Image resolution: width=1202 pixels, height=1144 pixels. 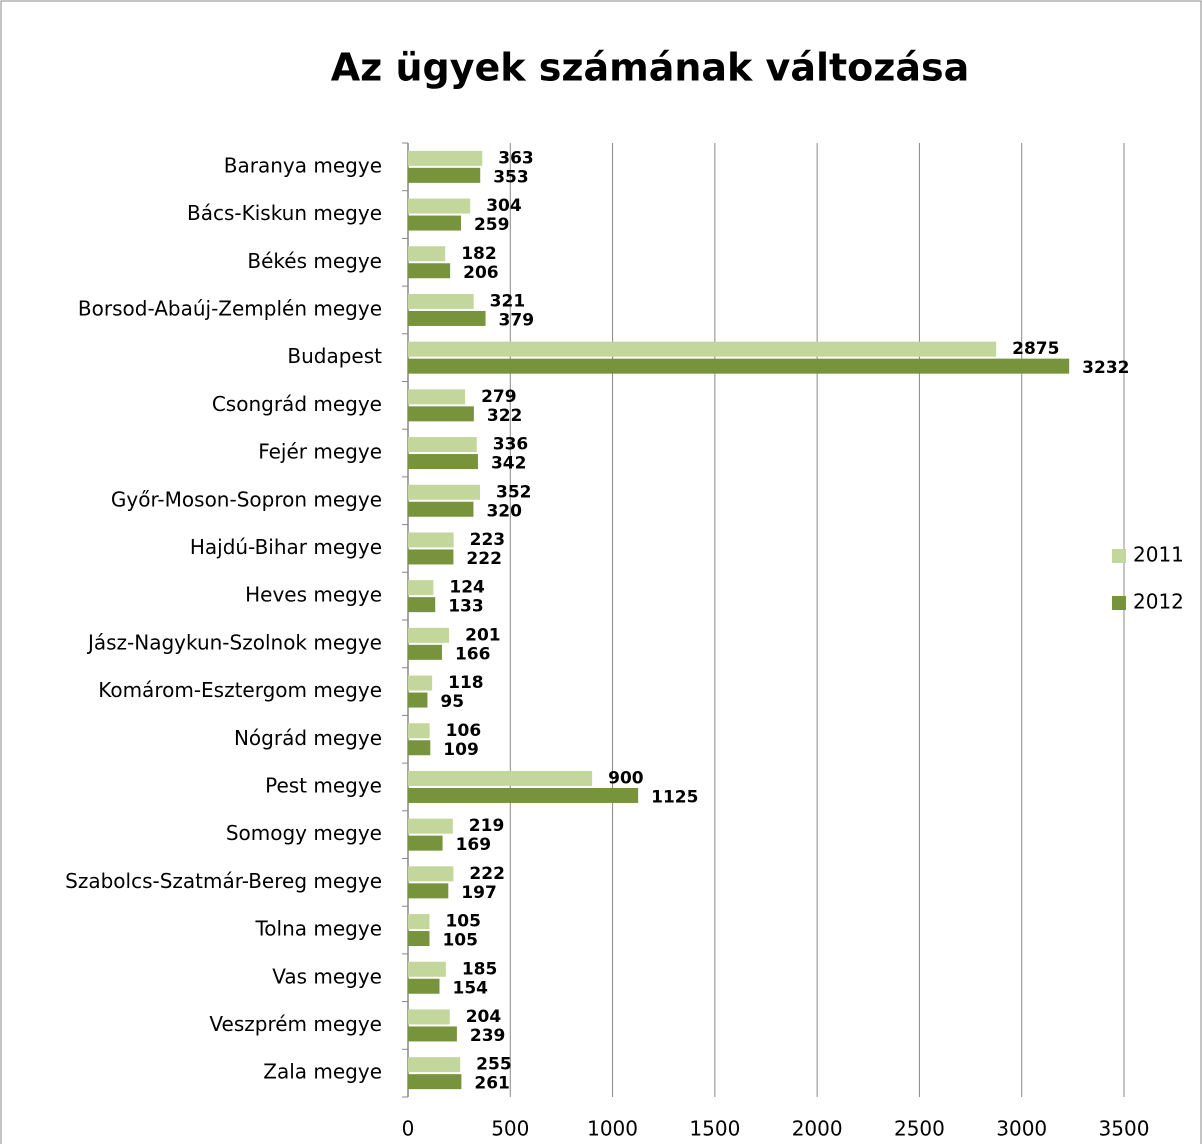 I want to click on y-tick-label: Szabolcs-Szatmár-Bereg megye, so click(x=223, y=881).